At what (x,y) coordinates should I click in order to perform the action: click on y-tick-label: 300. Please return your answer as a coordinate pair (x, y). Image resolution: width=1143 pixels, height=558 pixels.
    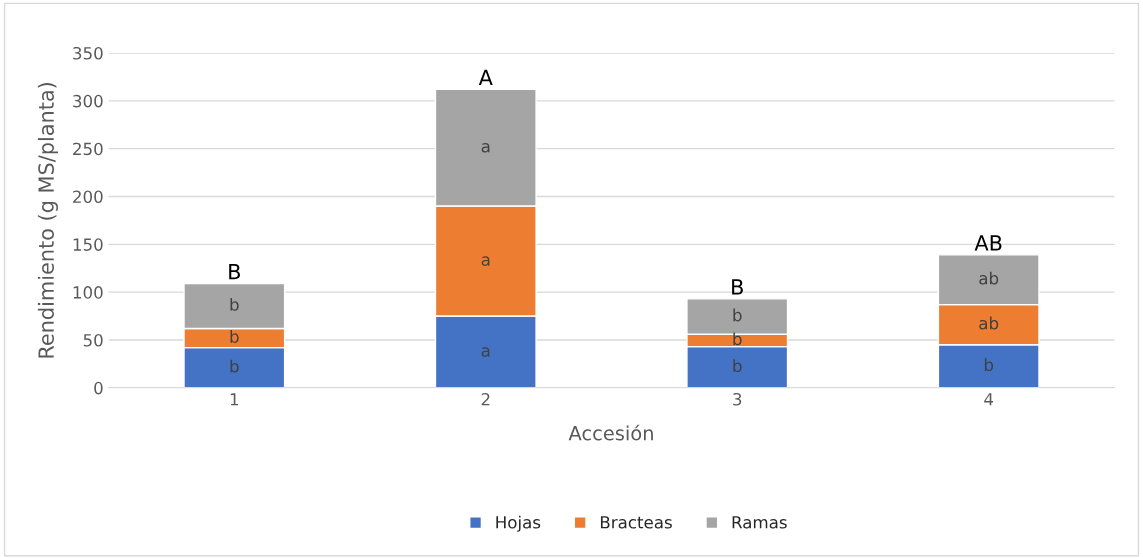
    Looking at the image, I should click on (88, 101).